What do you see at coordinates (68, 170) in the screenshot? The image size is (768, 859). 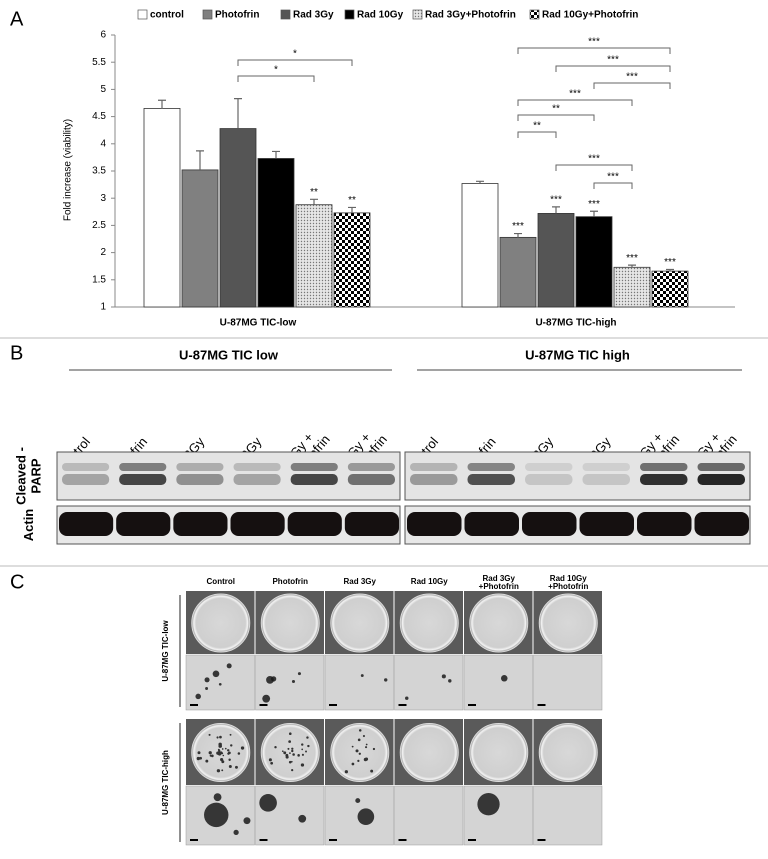 I see `y-axis-label: Fold increase (viability)` at bounding box center [68, 170].